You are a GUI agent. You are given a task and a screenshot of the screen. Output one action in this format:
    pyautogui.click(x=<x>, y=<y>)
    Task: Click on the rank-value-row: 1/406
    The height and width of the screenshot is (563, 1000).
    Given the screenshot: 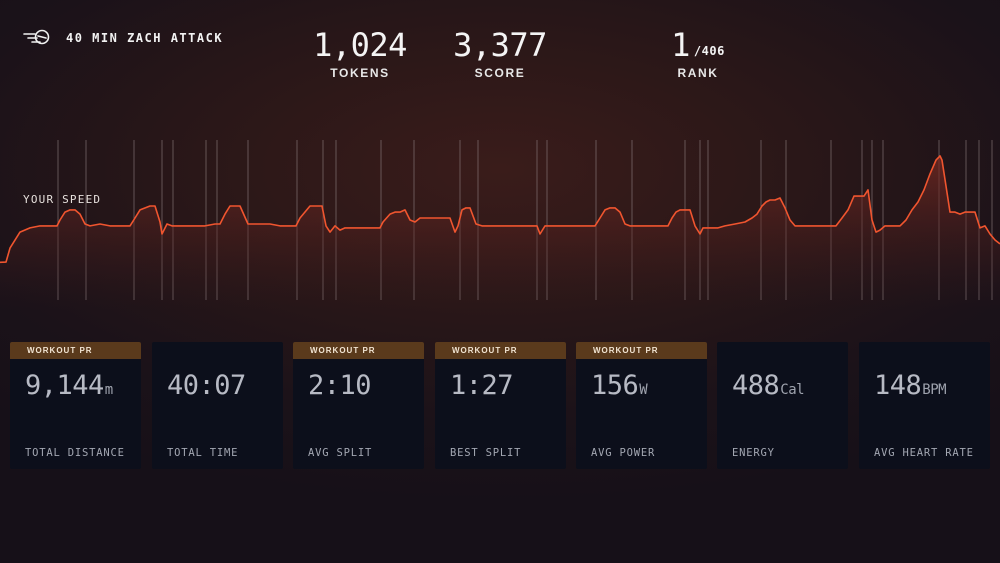 What is the action you would take?
    pyautogui.click(x=698, y=45)
    